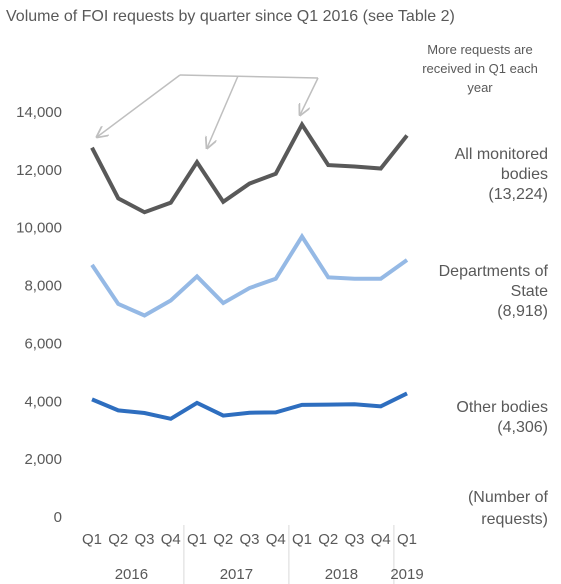  What do you see at coordinates (43, 459) in the screenshot?
I see `y-tick-label: 2,000` at bounding box center [43, 459].